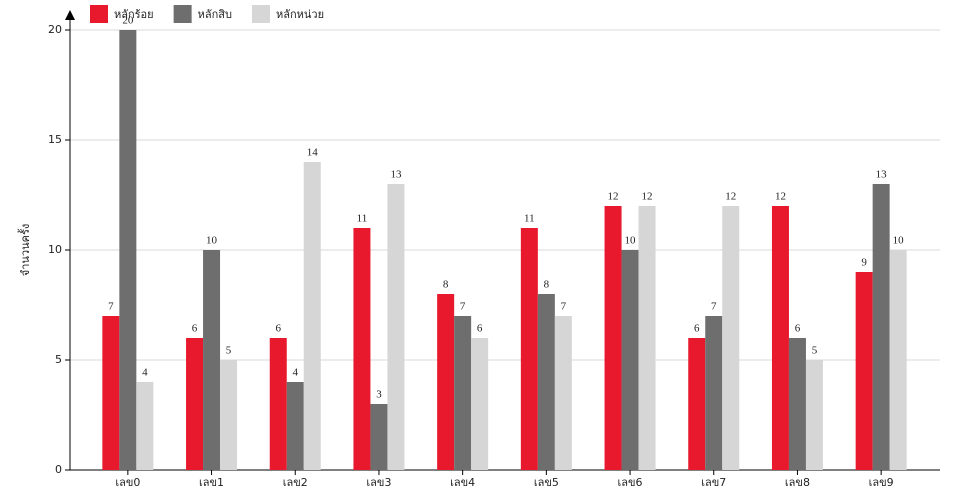 This screenshot has width=960, height=500. I want to click on x-tick-label: เลข3, so click(378, 482).